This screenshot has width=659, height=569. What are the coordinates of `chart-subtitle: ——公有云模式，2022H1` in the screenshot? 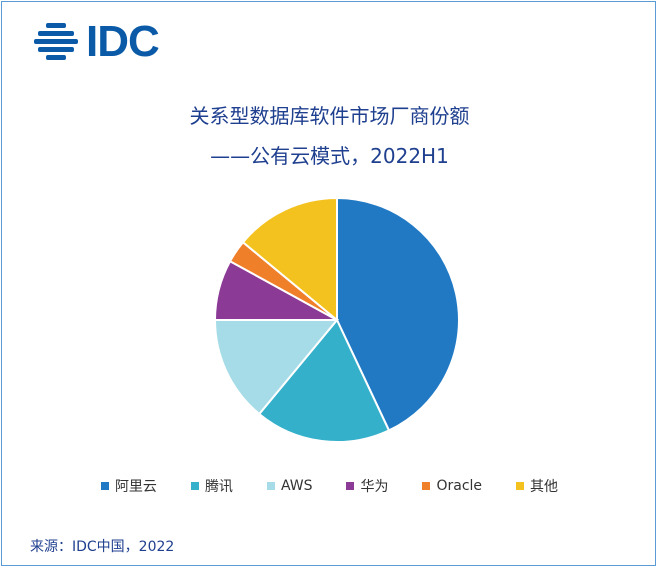 It's located at (329, 156).